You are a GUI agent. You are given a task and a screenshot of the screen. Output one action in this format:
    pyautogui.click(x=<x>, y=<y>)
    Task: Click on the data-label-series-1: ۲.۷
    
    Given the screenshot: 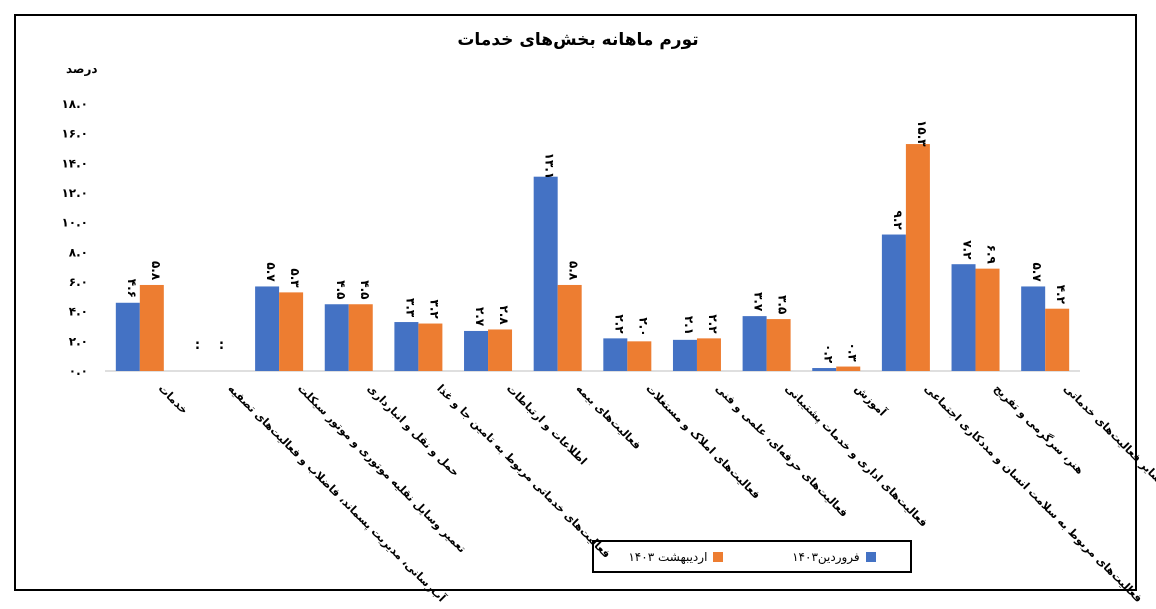 What is the action you would take?
    pyautogui.click(x=480, y=317)
    